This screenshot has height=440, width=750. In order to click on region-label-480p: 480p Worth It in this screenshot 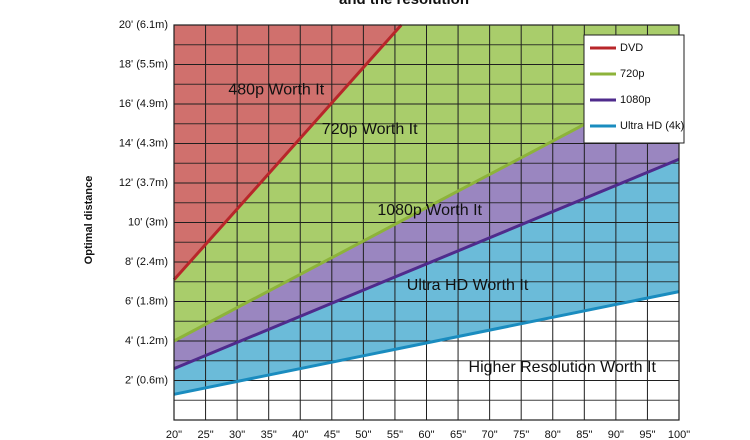, I will do `click(276, 89)`.